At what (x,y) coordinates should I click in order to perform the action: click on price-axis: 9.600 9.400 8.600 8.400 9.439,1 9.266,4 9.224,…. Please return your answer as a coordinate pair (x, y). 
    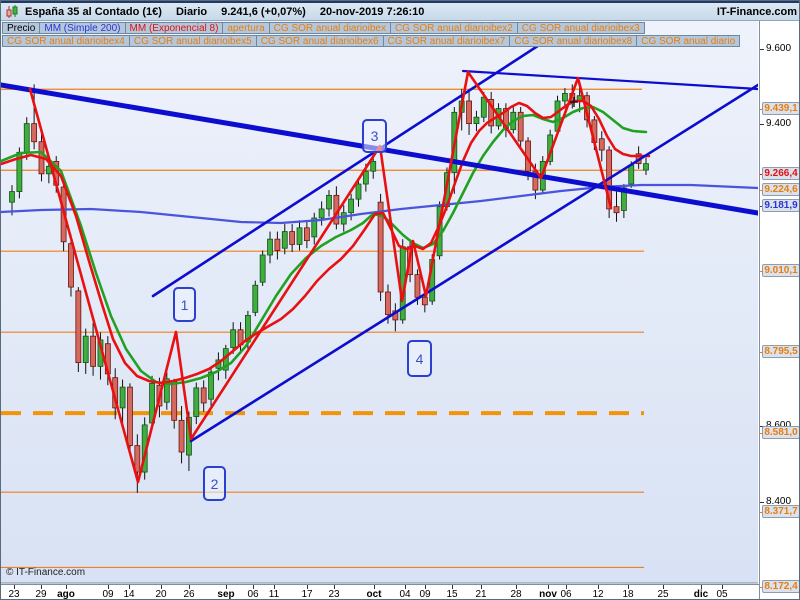
    Looking at the image, I should click on (779, 310).